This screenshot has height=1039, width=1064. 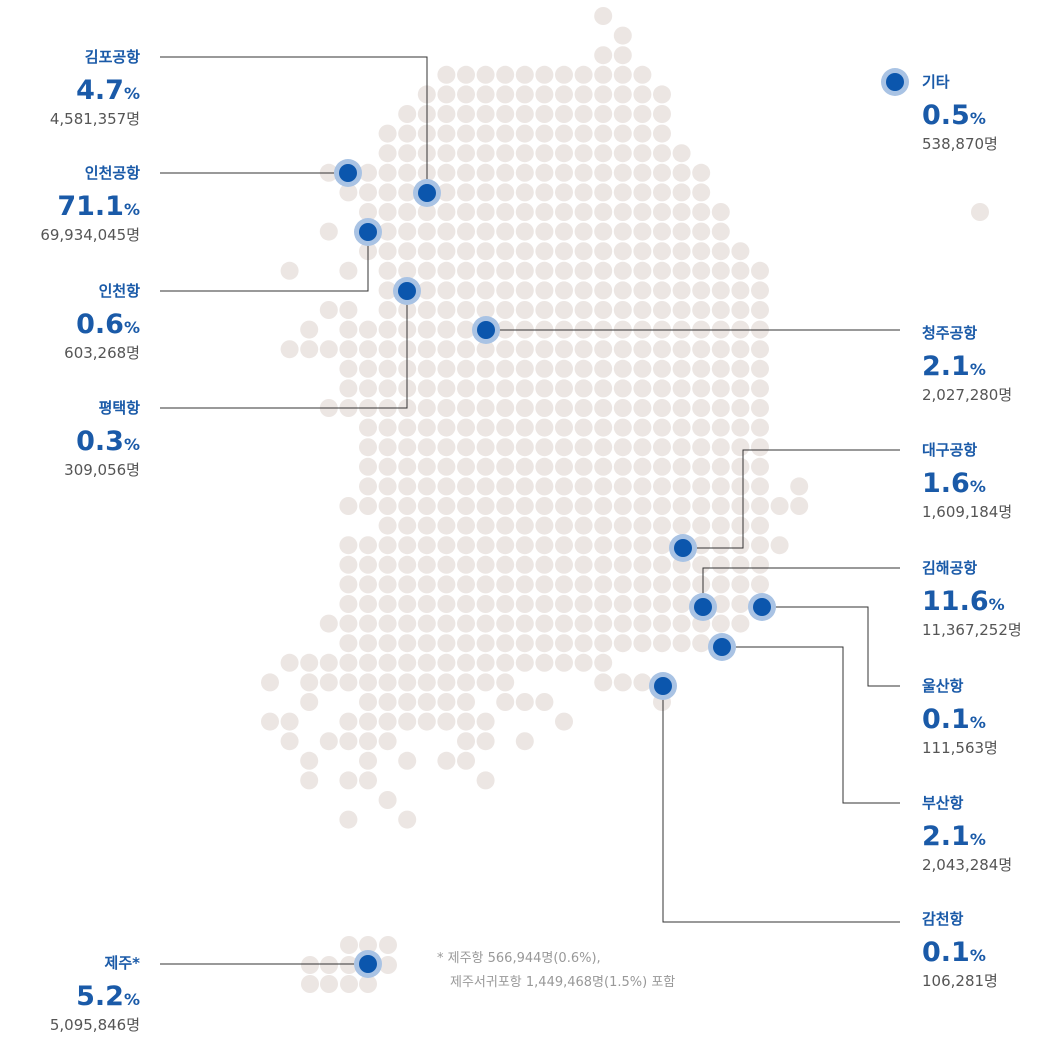 I want to click on footnote: 제주서귀포항 1,449,468명(1.5%) 포함, so click(x=562, y=982).